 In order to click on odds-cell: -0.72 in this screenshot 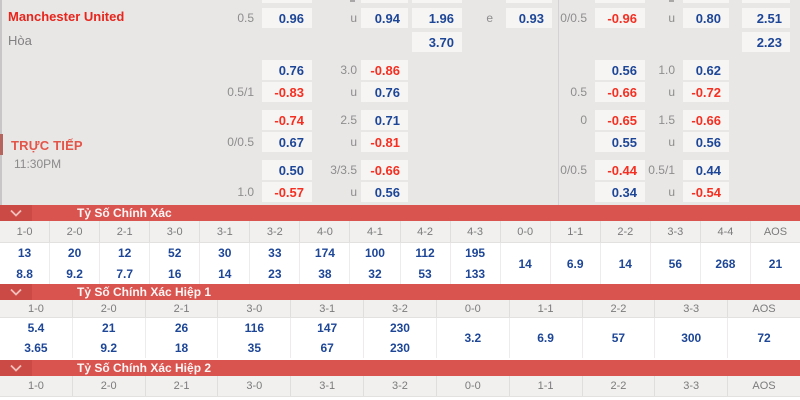, I will do `click(706, 92)`.